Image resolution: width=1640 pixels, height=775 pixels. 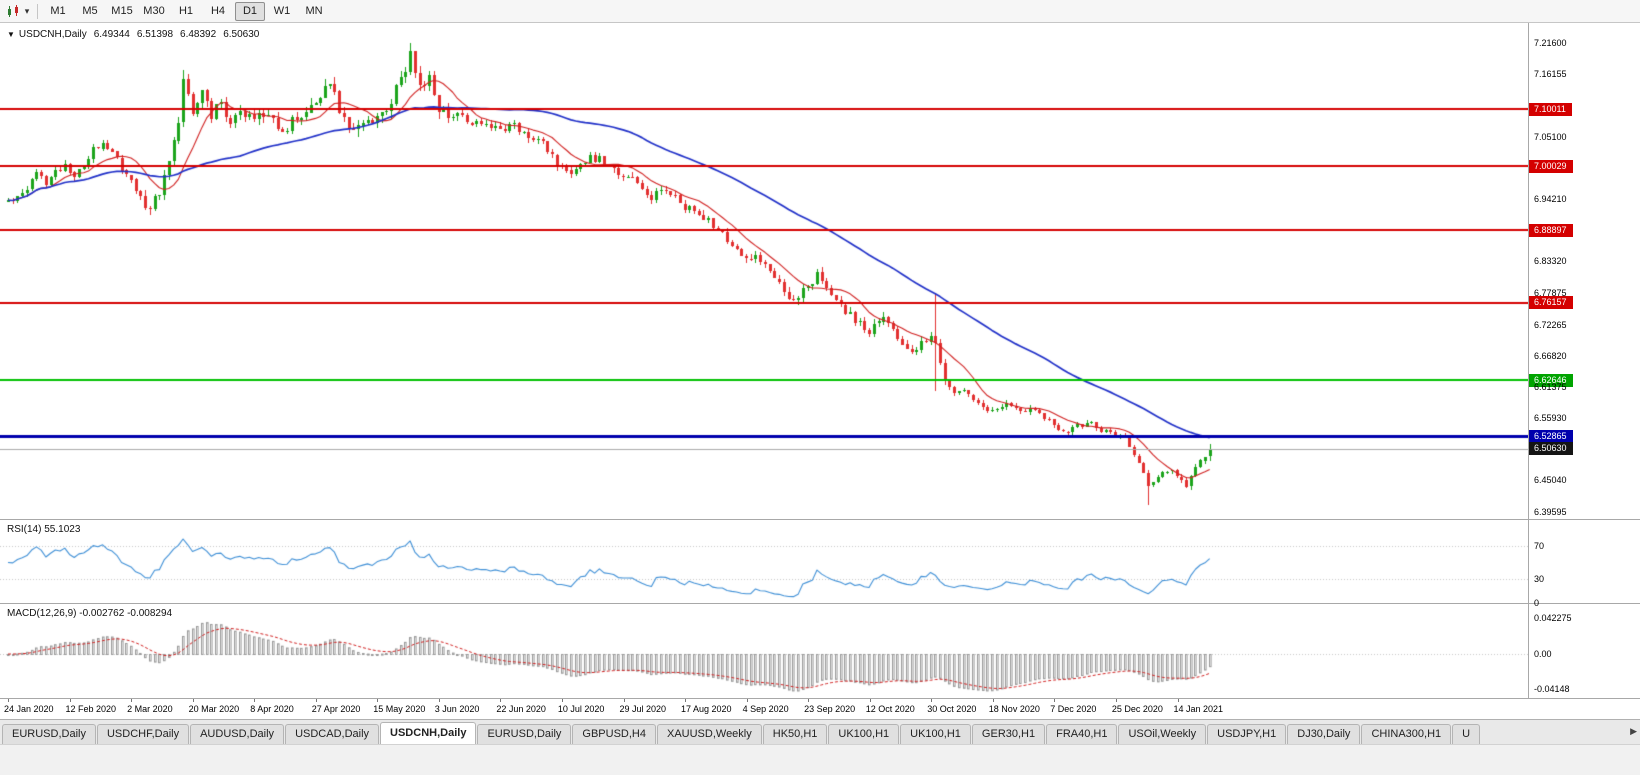 I want to click on price-axis-badge-red: 6.88897, so click(x=1551, y=230).